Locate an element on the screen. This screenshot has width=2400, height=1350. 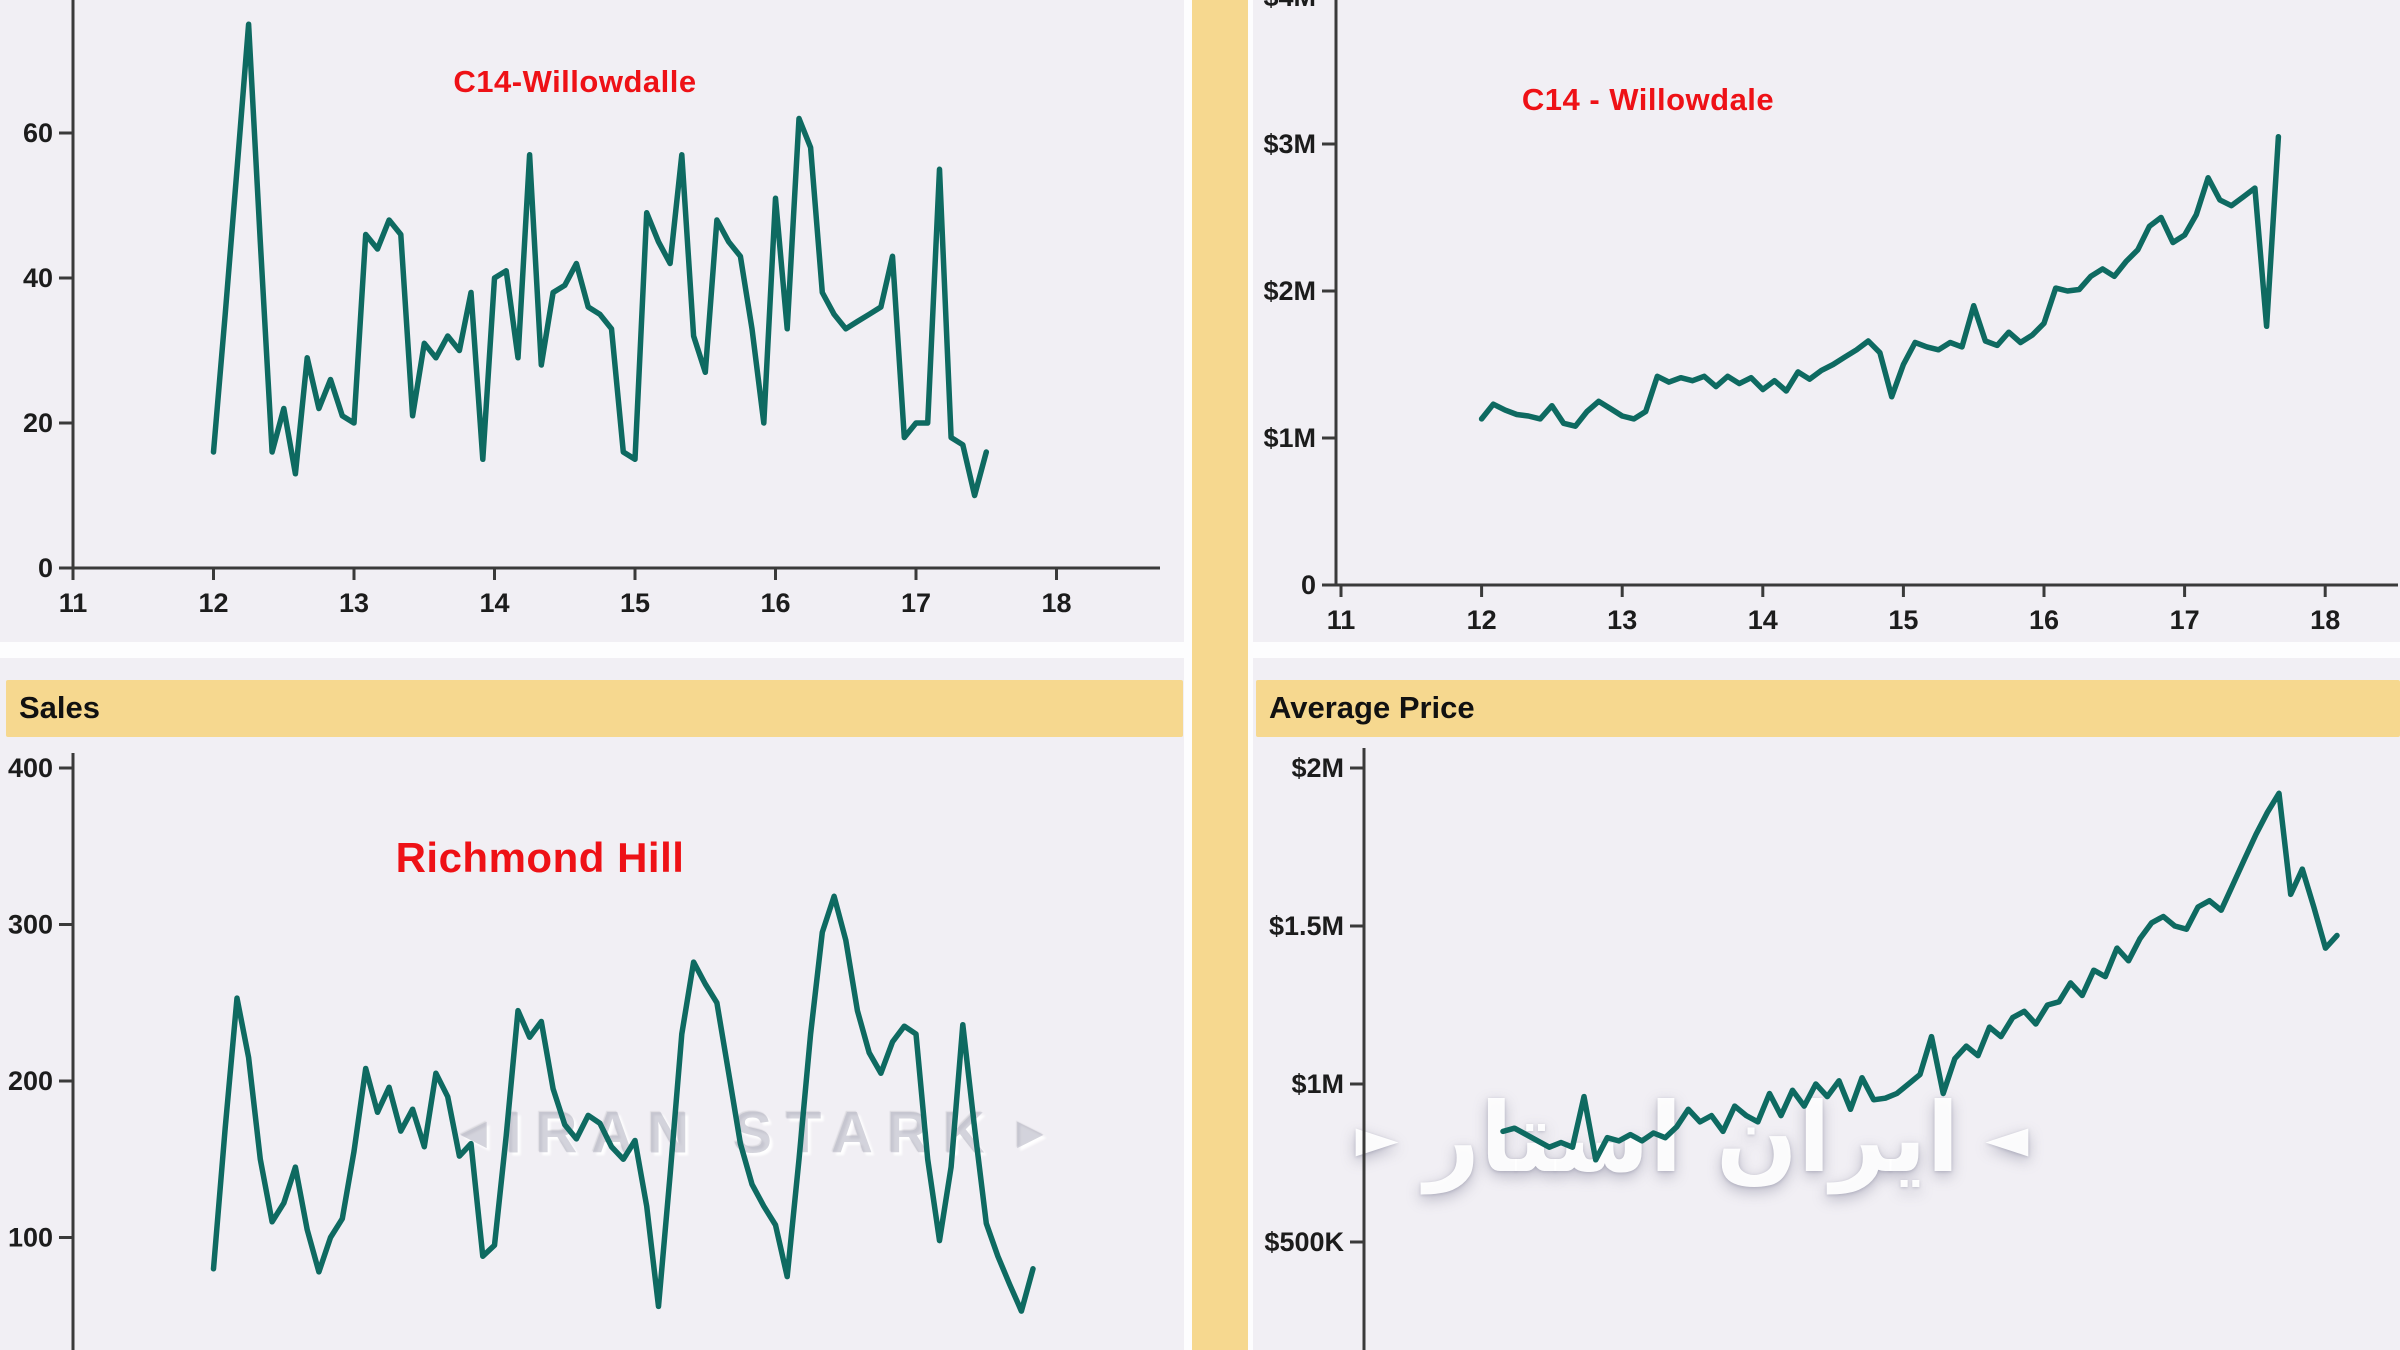
svg-text: 20 is located at coordinates (38, 423).